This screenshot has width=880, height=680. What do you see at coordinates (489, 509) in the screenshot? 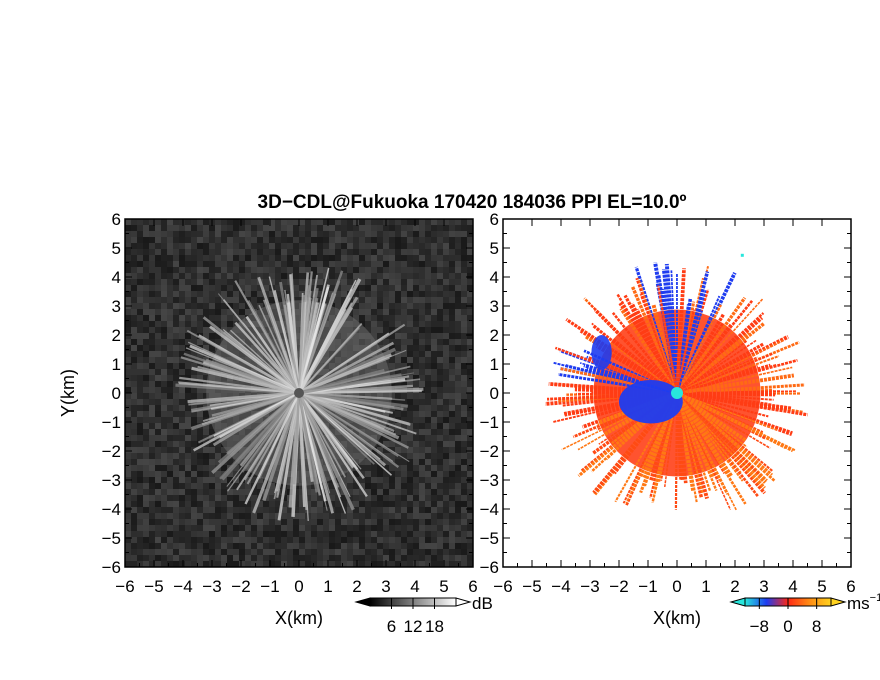
I see `y-tick-label: −4` at bounding box center [489, 509].